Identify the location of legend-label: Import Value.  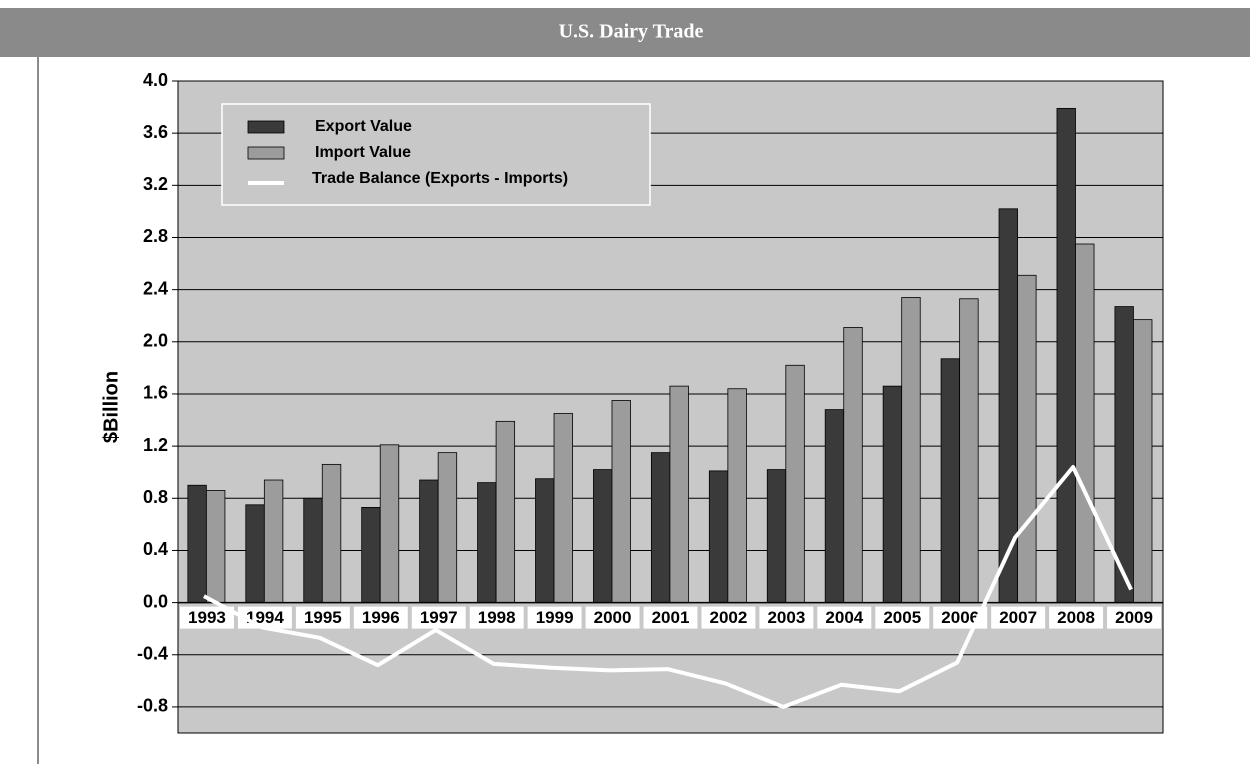
(363, 152).